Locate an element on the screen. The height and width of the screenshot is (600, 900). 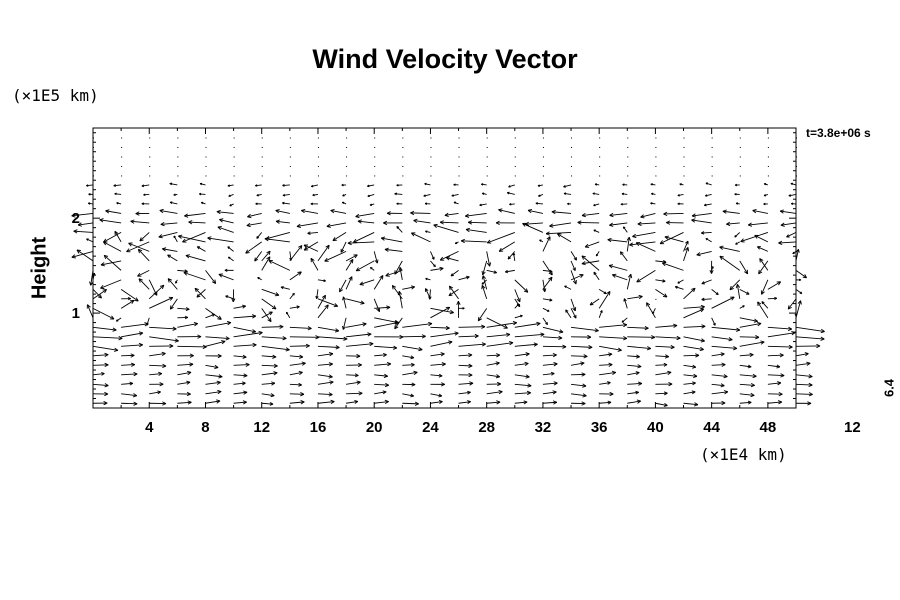
x-tick-label: 32 is located at coordinates (543, 427).